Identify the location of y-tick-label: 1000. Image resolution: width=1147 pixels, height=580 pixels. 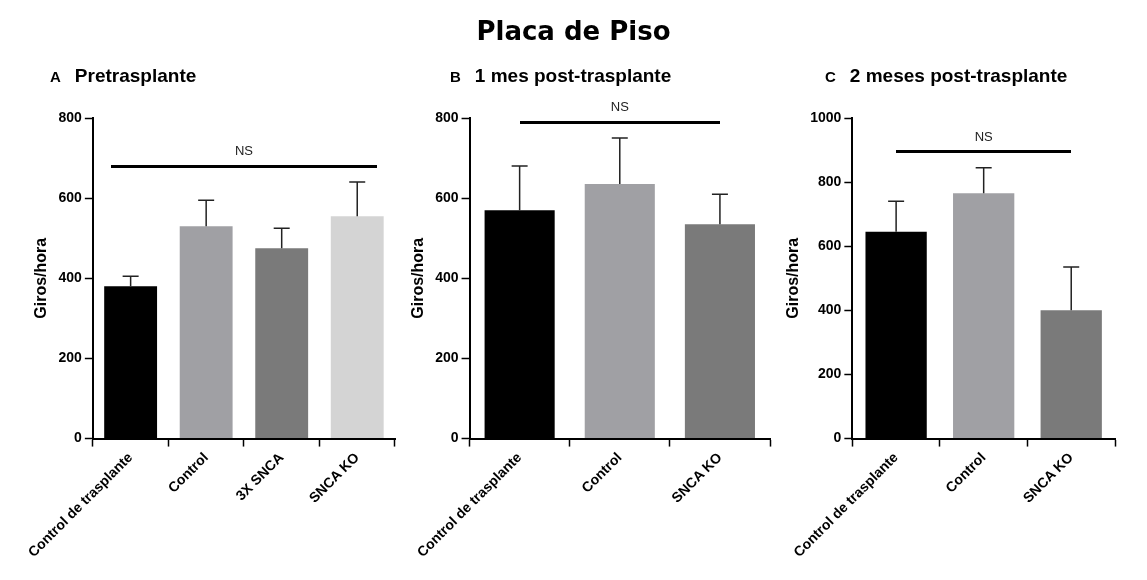
(826, 116).